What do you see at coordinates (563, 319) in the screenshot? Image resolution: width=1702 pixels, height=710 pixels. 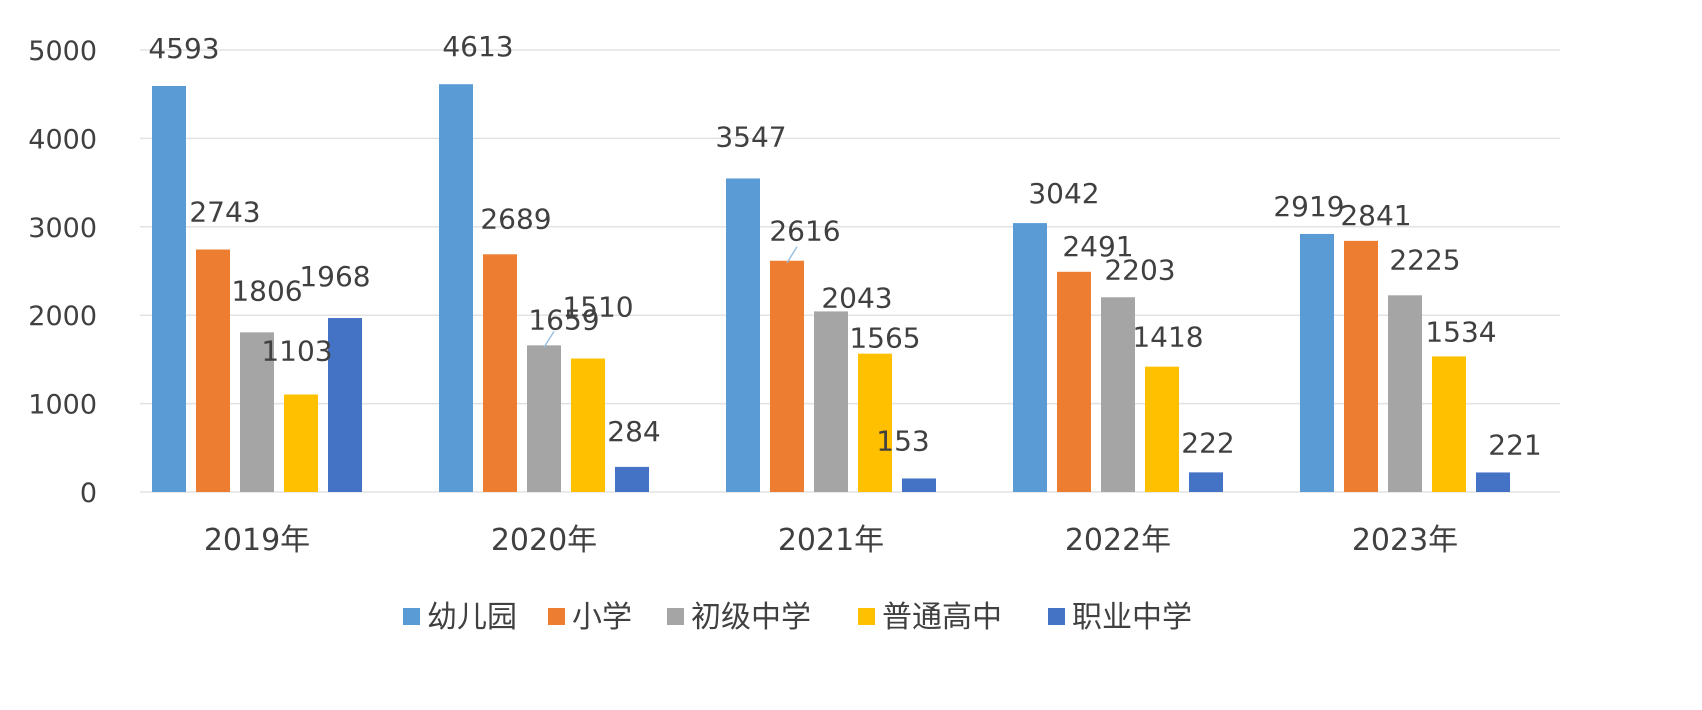 I see `data-label-2020年-初级中学: 1659` at bounding box center [563, 319].